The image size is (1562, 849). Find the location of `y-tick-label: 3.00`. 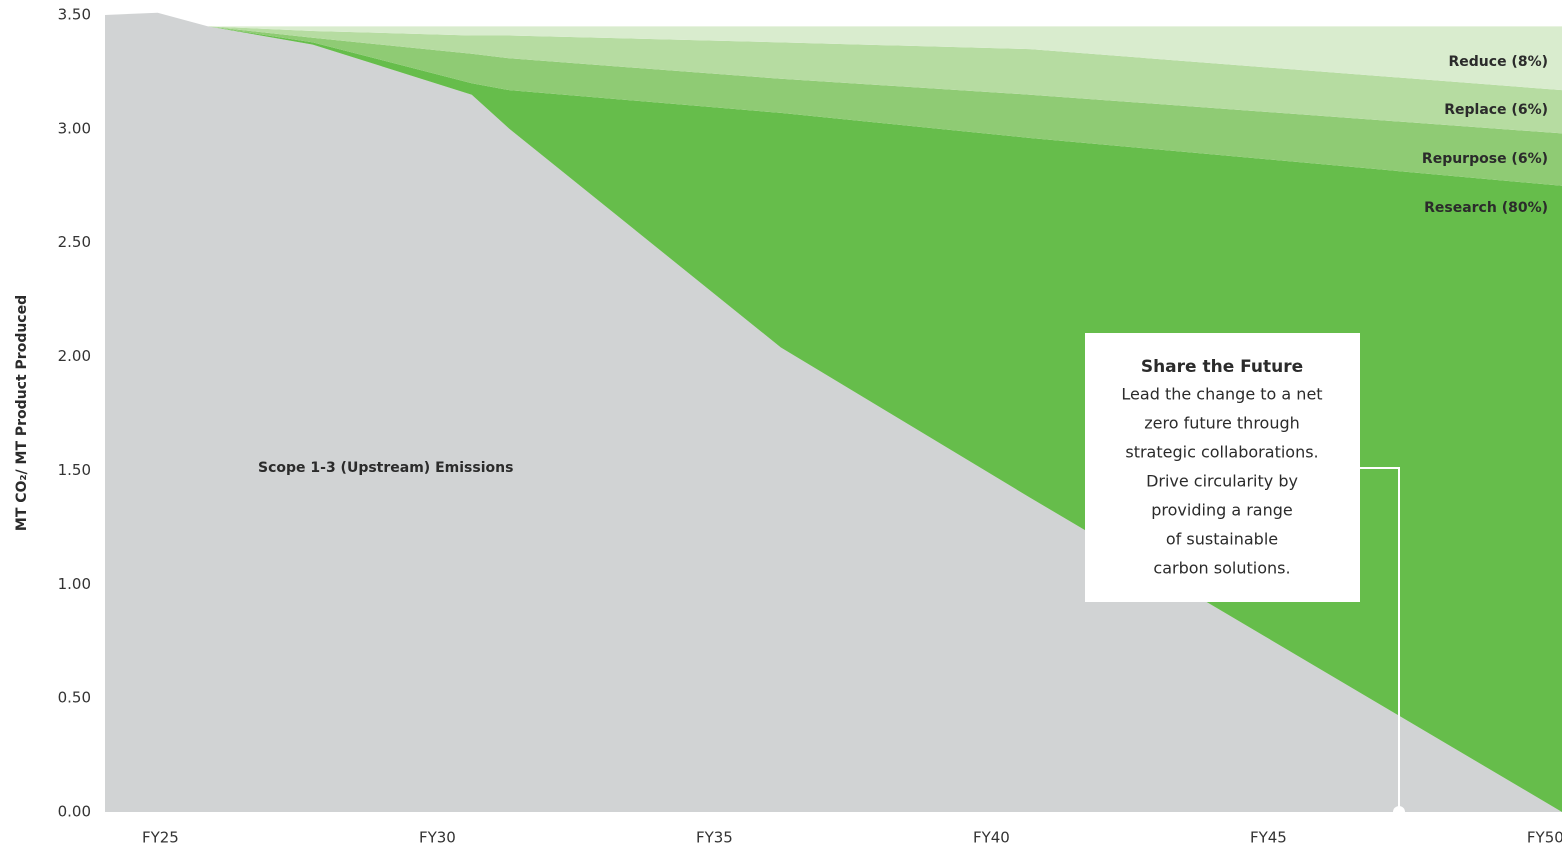

y-tick-label: 3.00 is located at coordinates (74, 128).